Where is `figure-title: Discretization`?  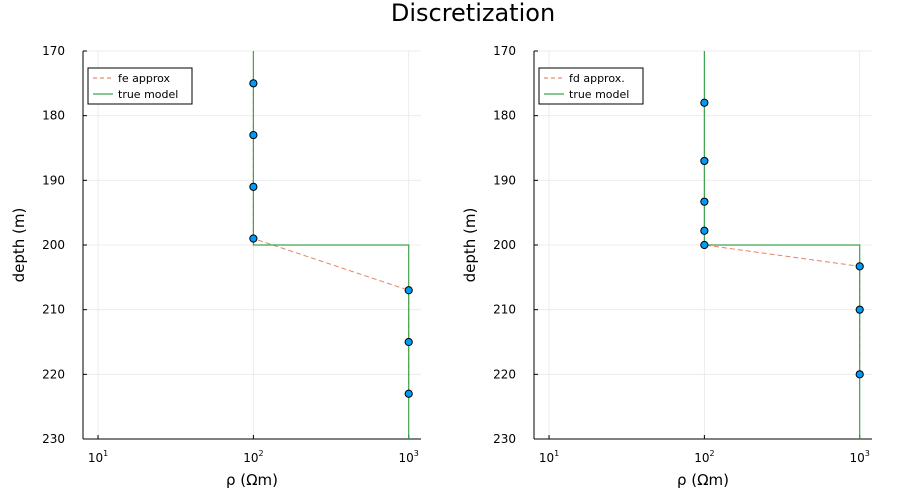
figure-title: Discretization is located at coordinates (473, 13).